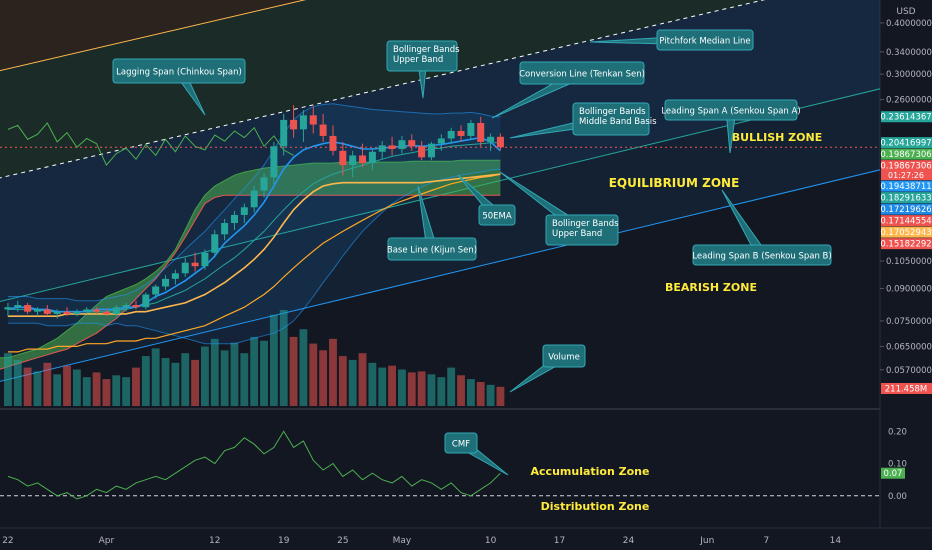  What do you see at coordinates (254, 465) in the screenshot?
I see `cmf-line` at bounding box center [254, 465].